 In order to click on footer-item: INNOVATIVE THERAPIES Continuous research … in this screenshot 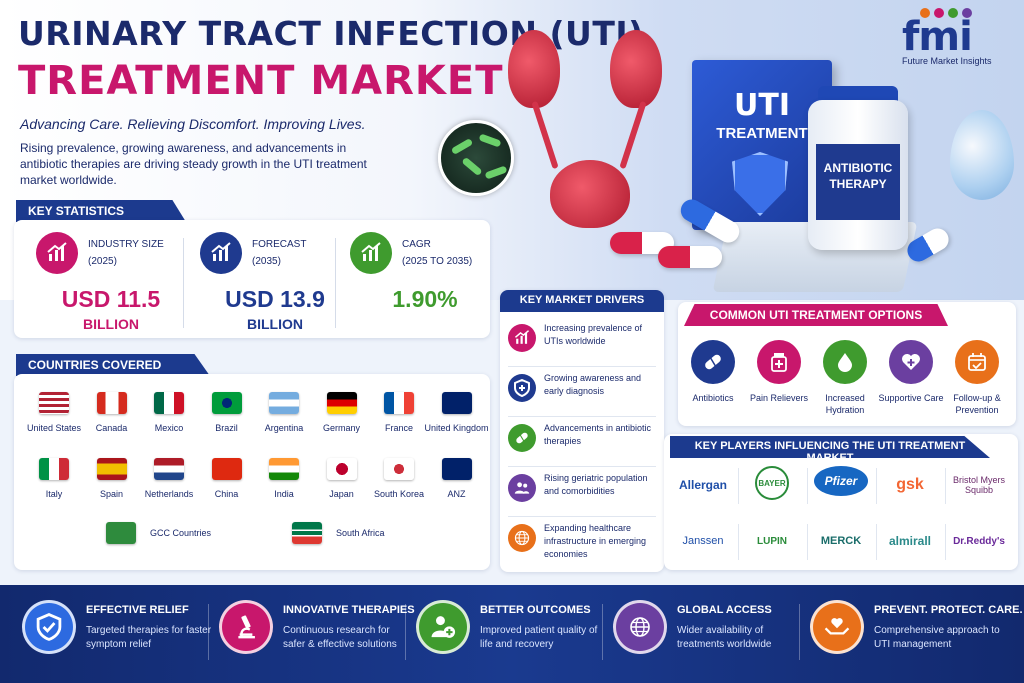, I will do `click(317, 635)`.